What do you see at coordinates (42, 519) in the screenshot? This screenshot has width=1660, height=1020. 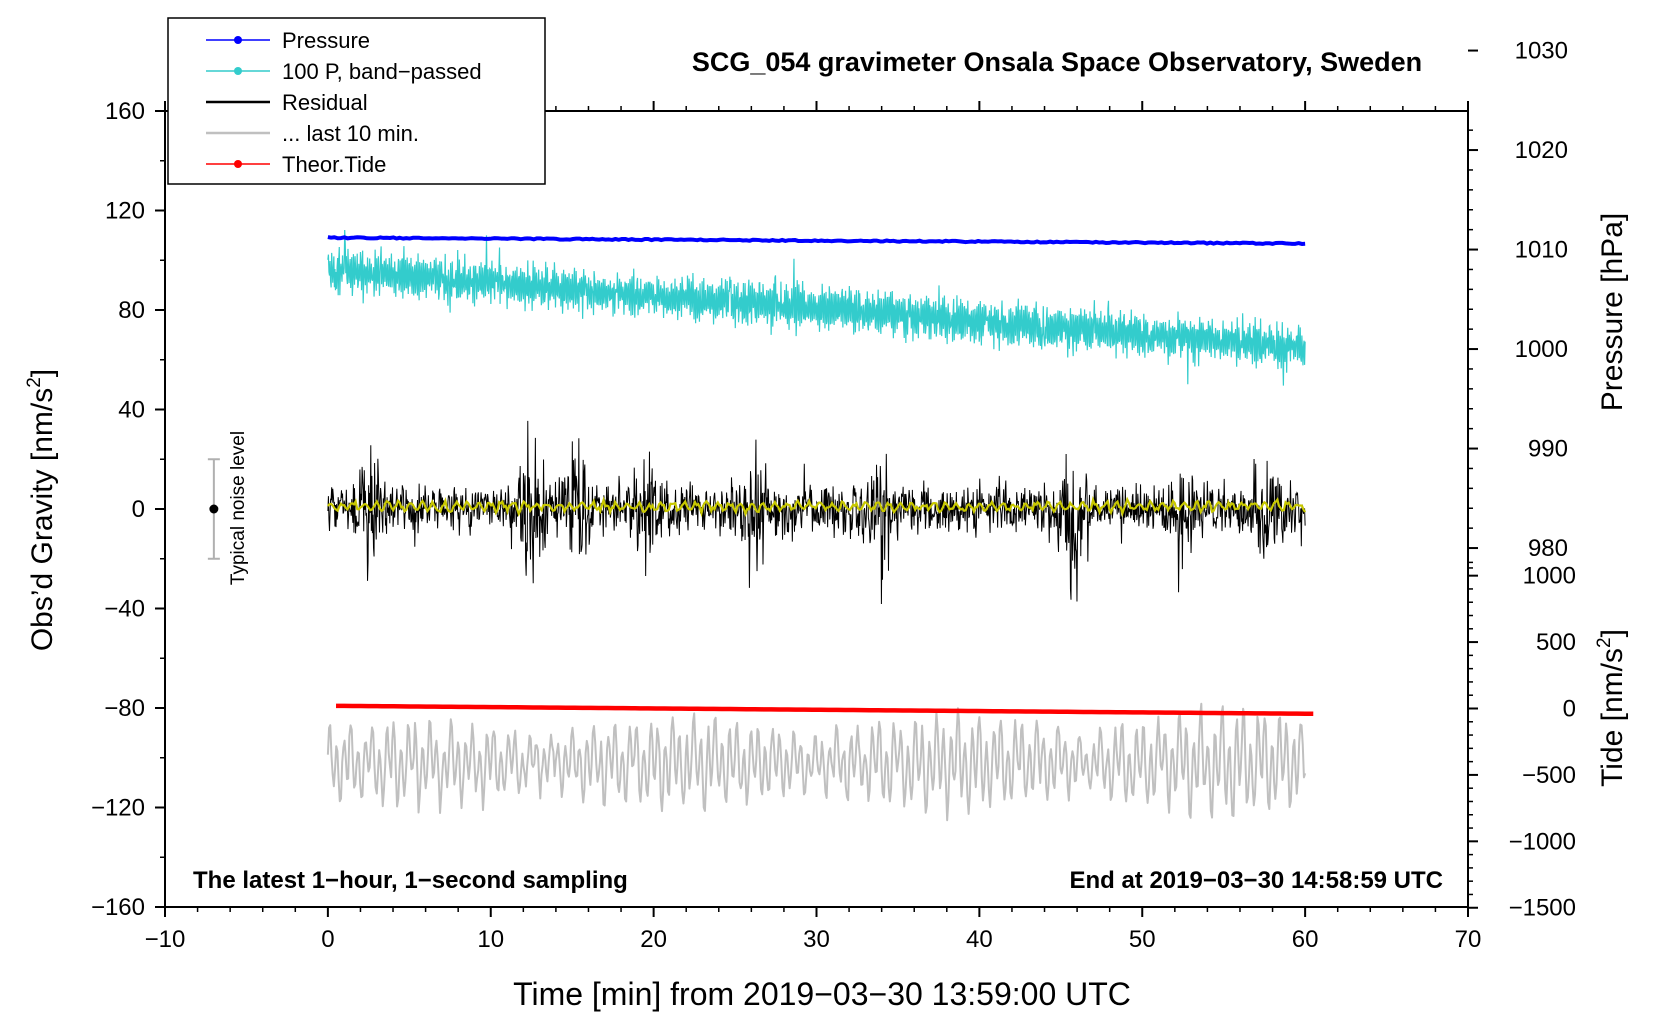 I see `y-axis-label-left-text: Obs’d Gravity [nm/s` at bounding box center [42, 519].